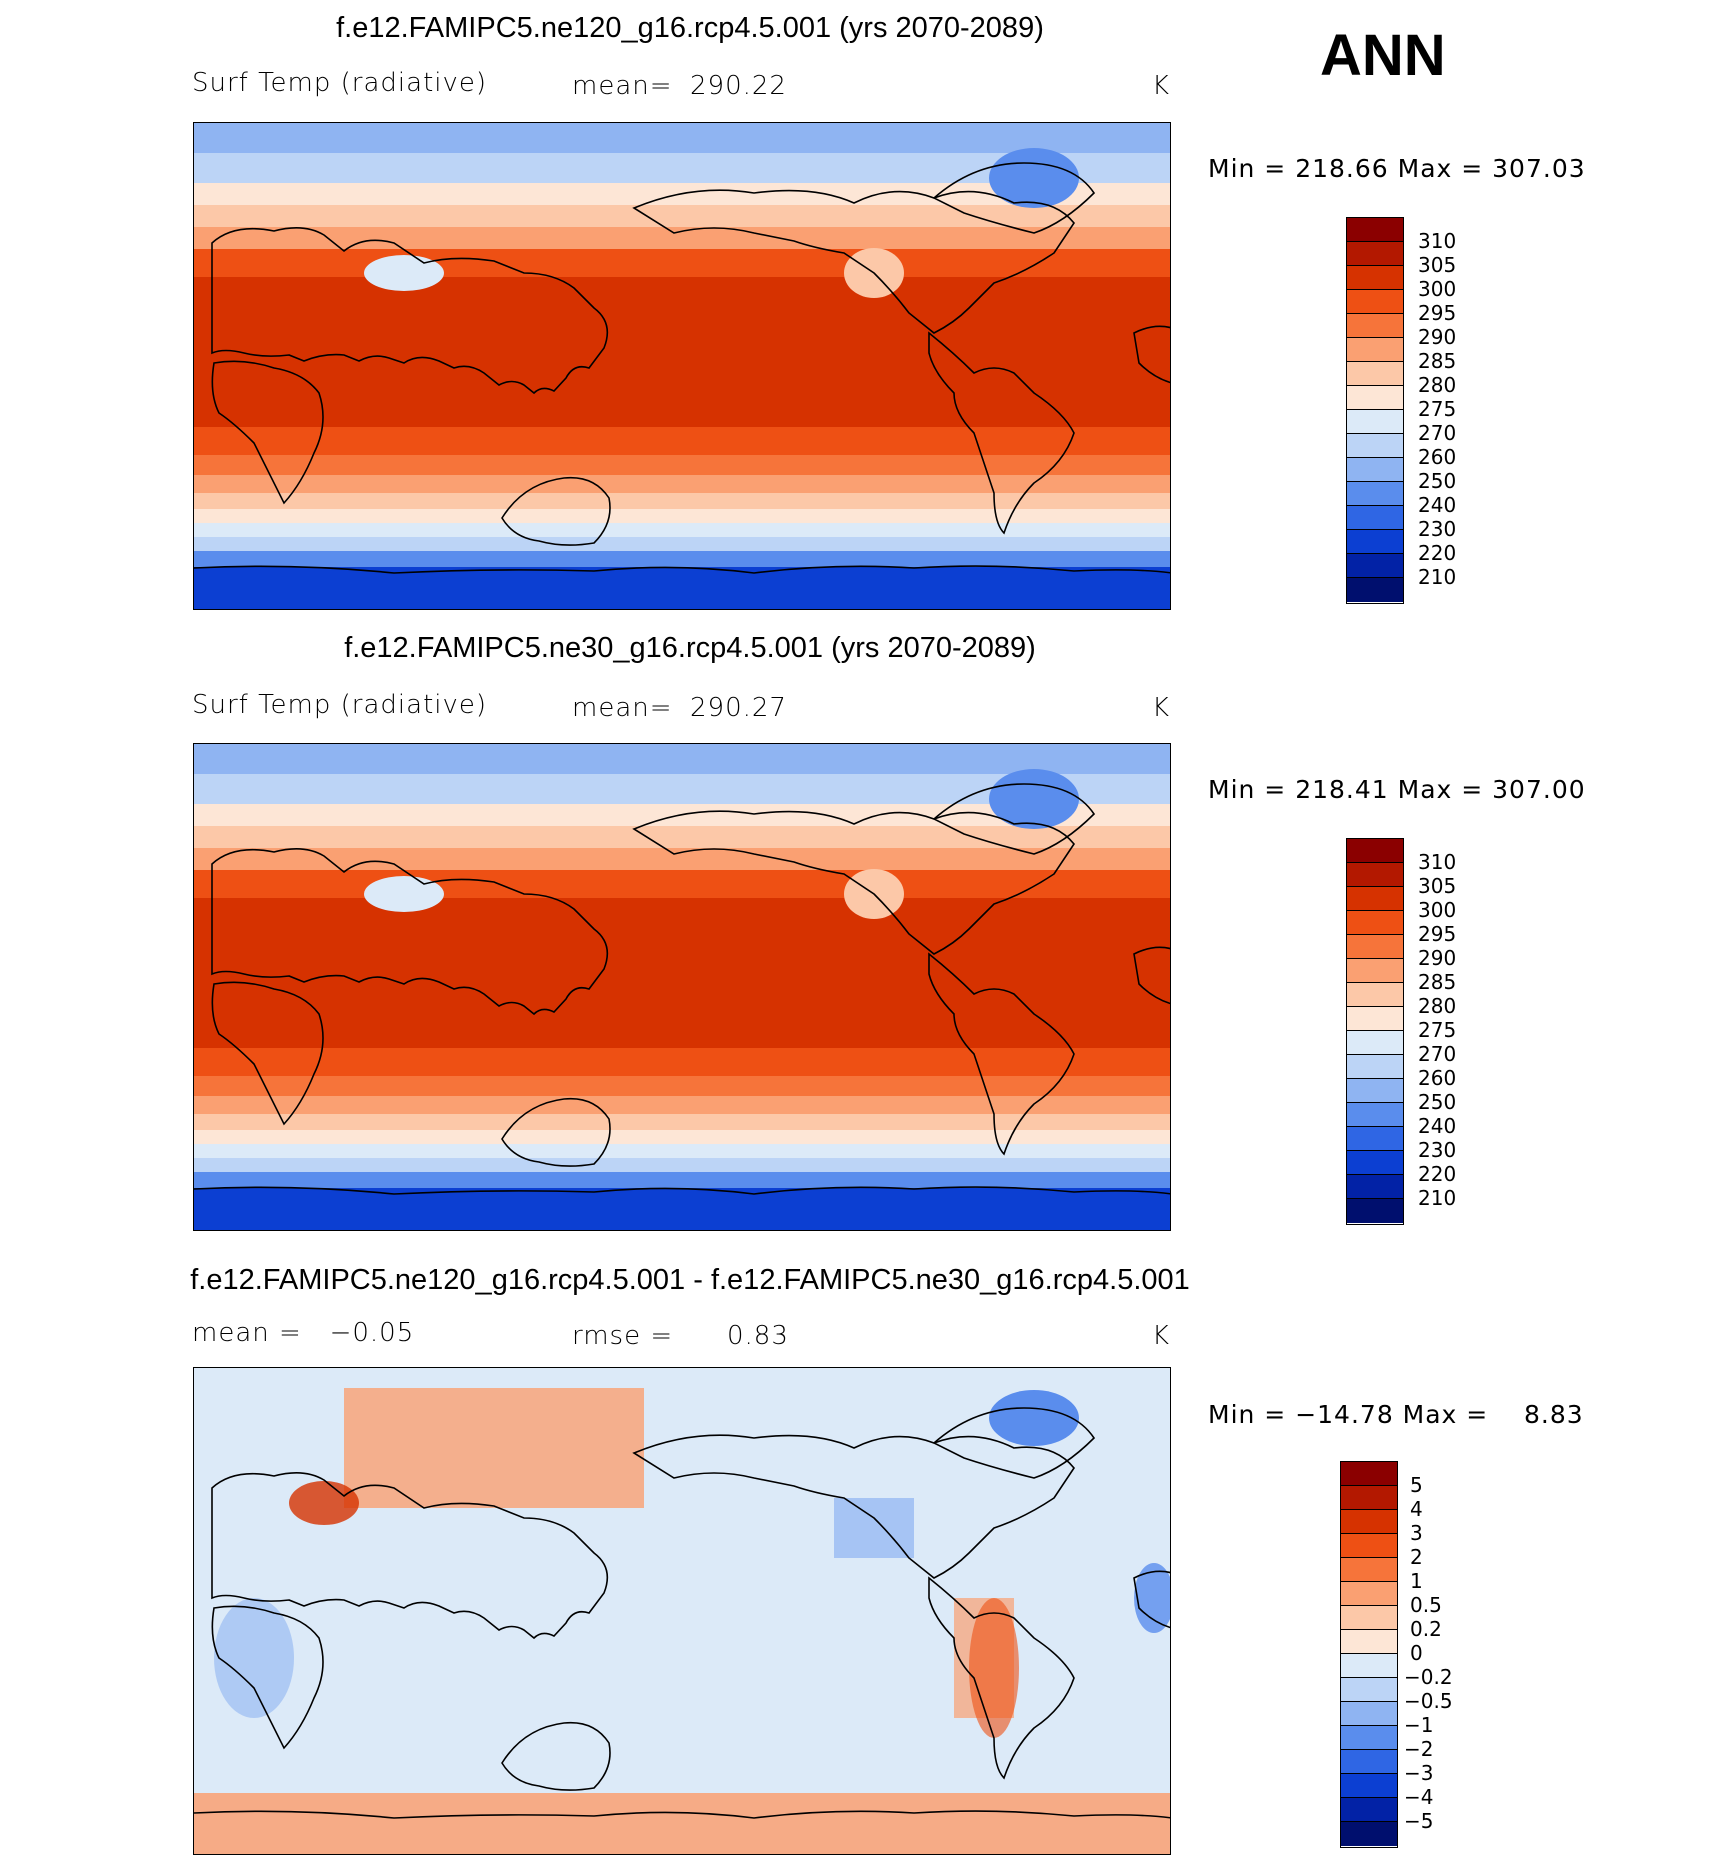 The image size is (1710, 1863). I want to click on colorbar-tick-label: 0, so click(1416, 1653).